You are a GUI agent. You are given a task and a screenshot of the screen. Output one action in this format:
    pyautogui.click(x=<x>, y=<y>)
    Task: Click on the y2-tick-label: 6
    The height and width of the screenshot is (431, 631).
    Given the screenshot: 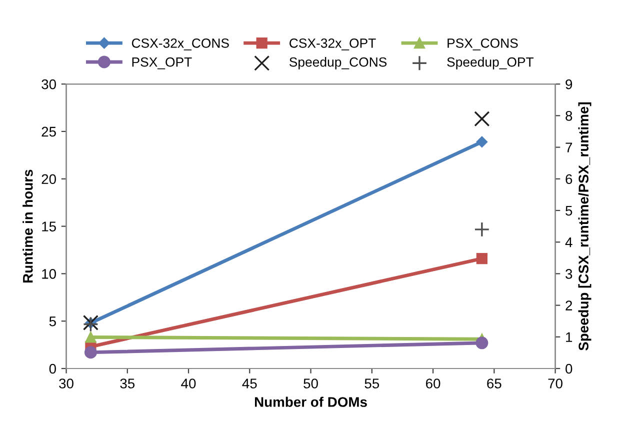 What is the action you would take?
    pyautogui.click(x=569, y=179)
    